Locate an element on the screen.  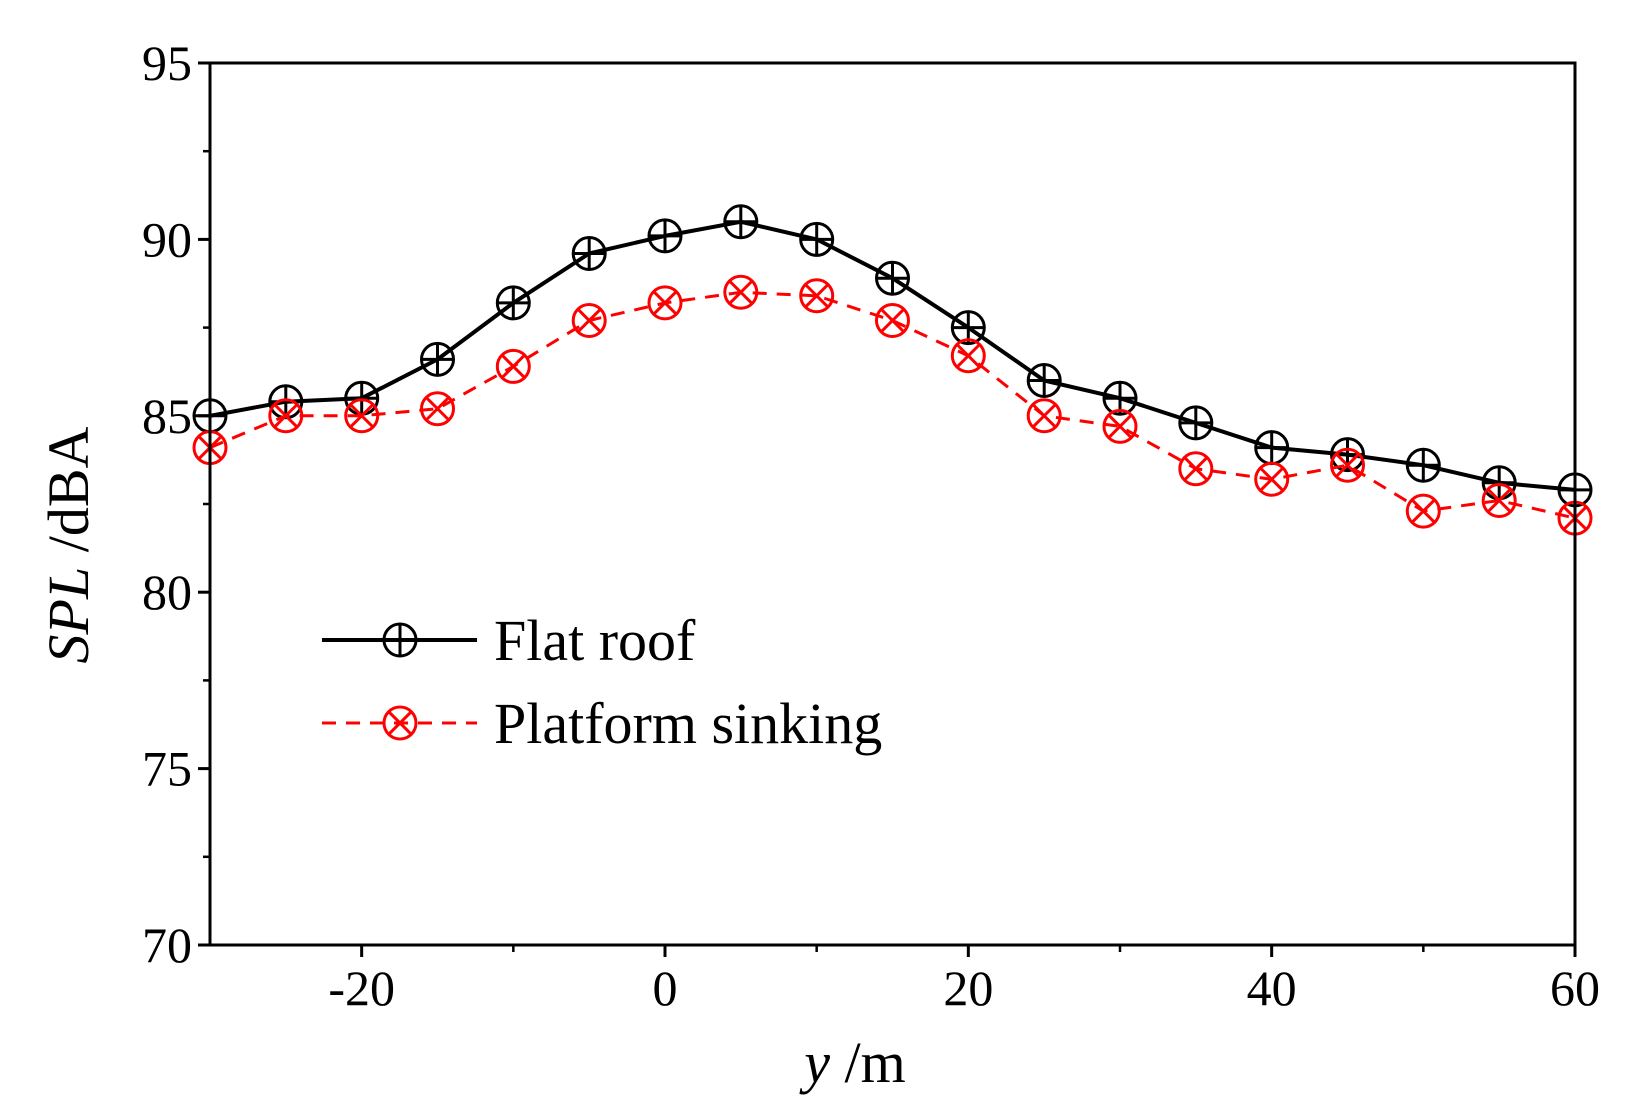
x-tick-label: 20 is located at coordinates (968, 988).